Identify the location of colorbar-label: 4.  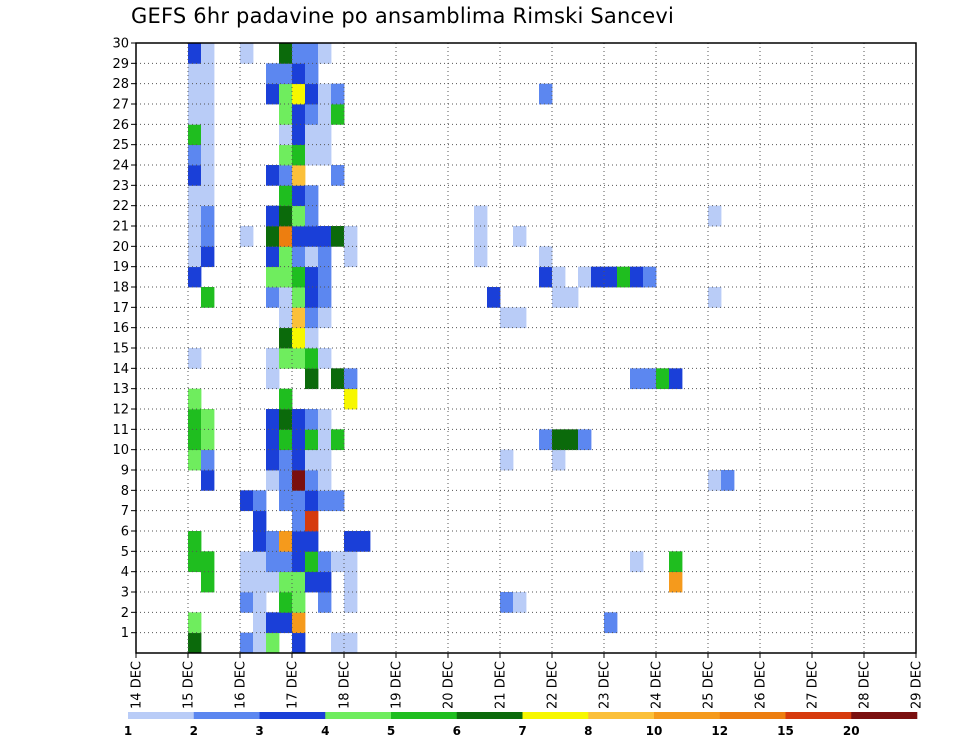
(325, 731).